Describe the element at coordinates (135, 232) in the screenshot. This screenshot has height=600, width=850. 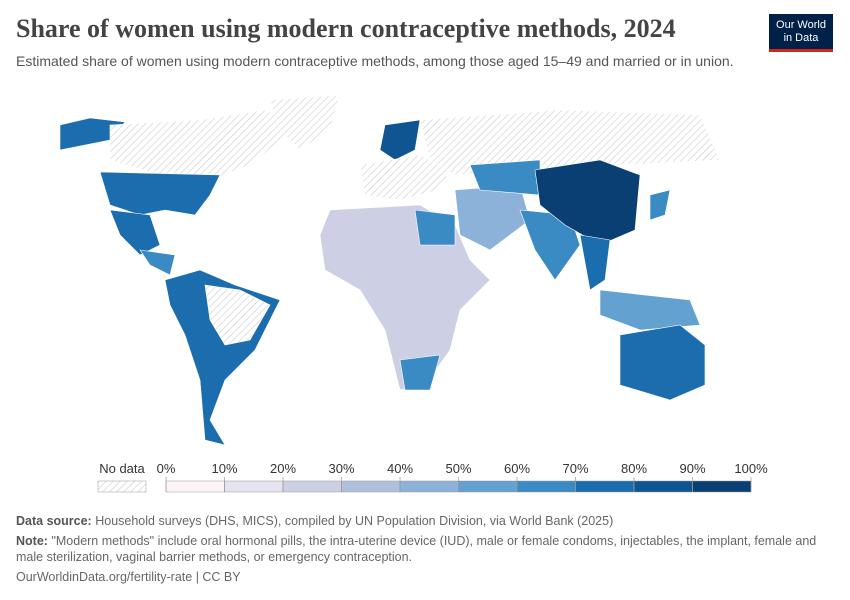
I see `mexico` at that location.